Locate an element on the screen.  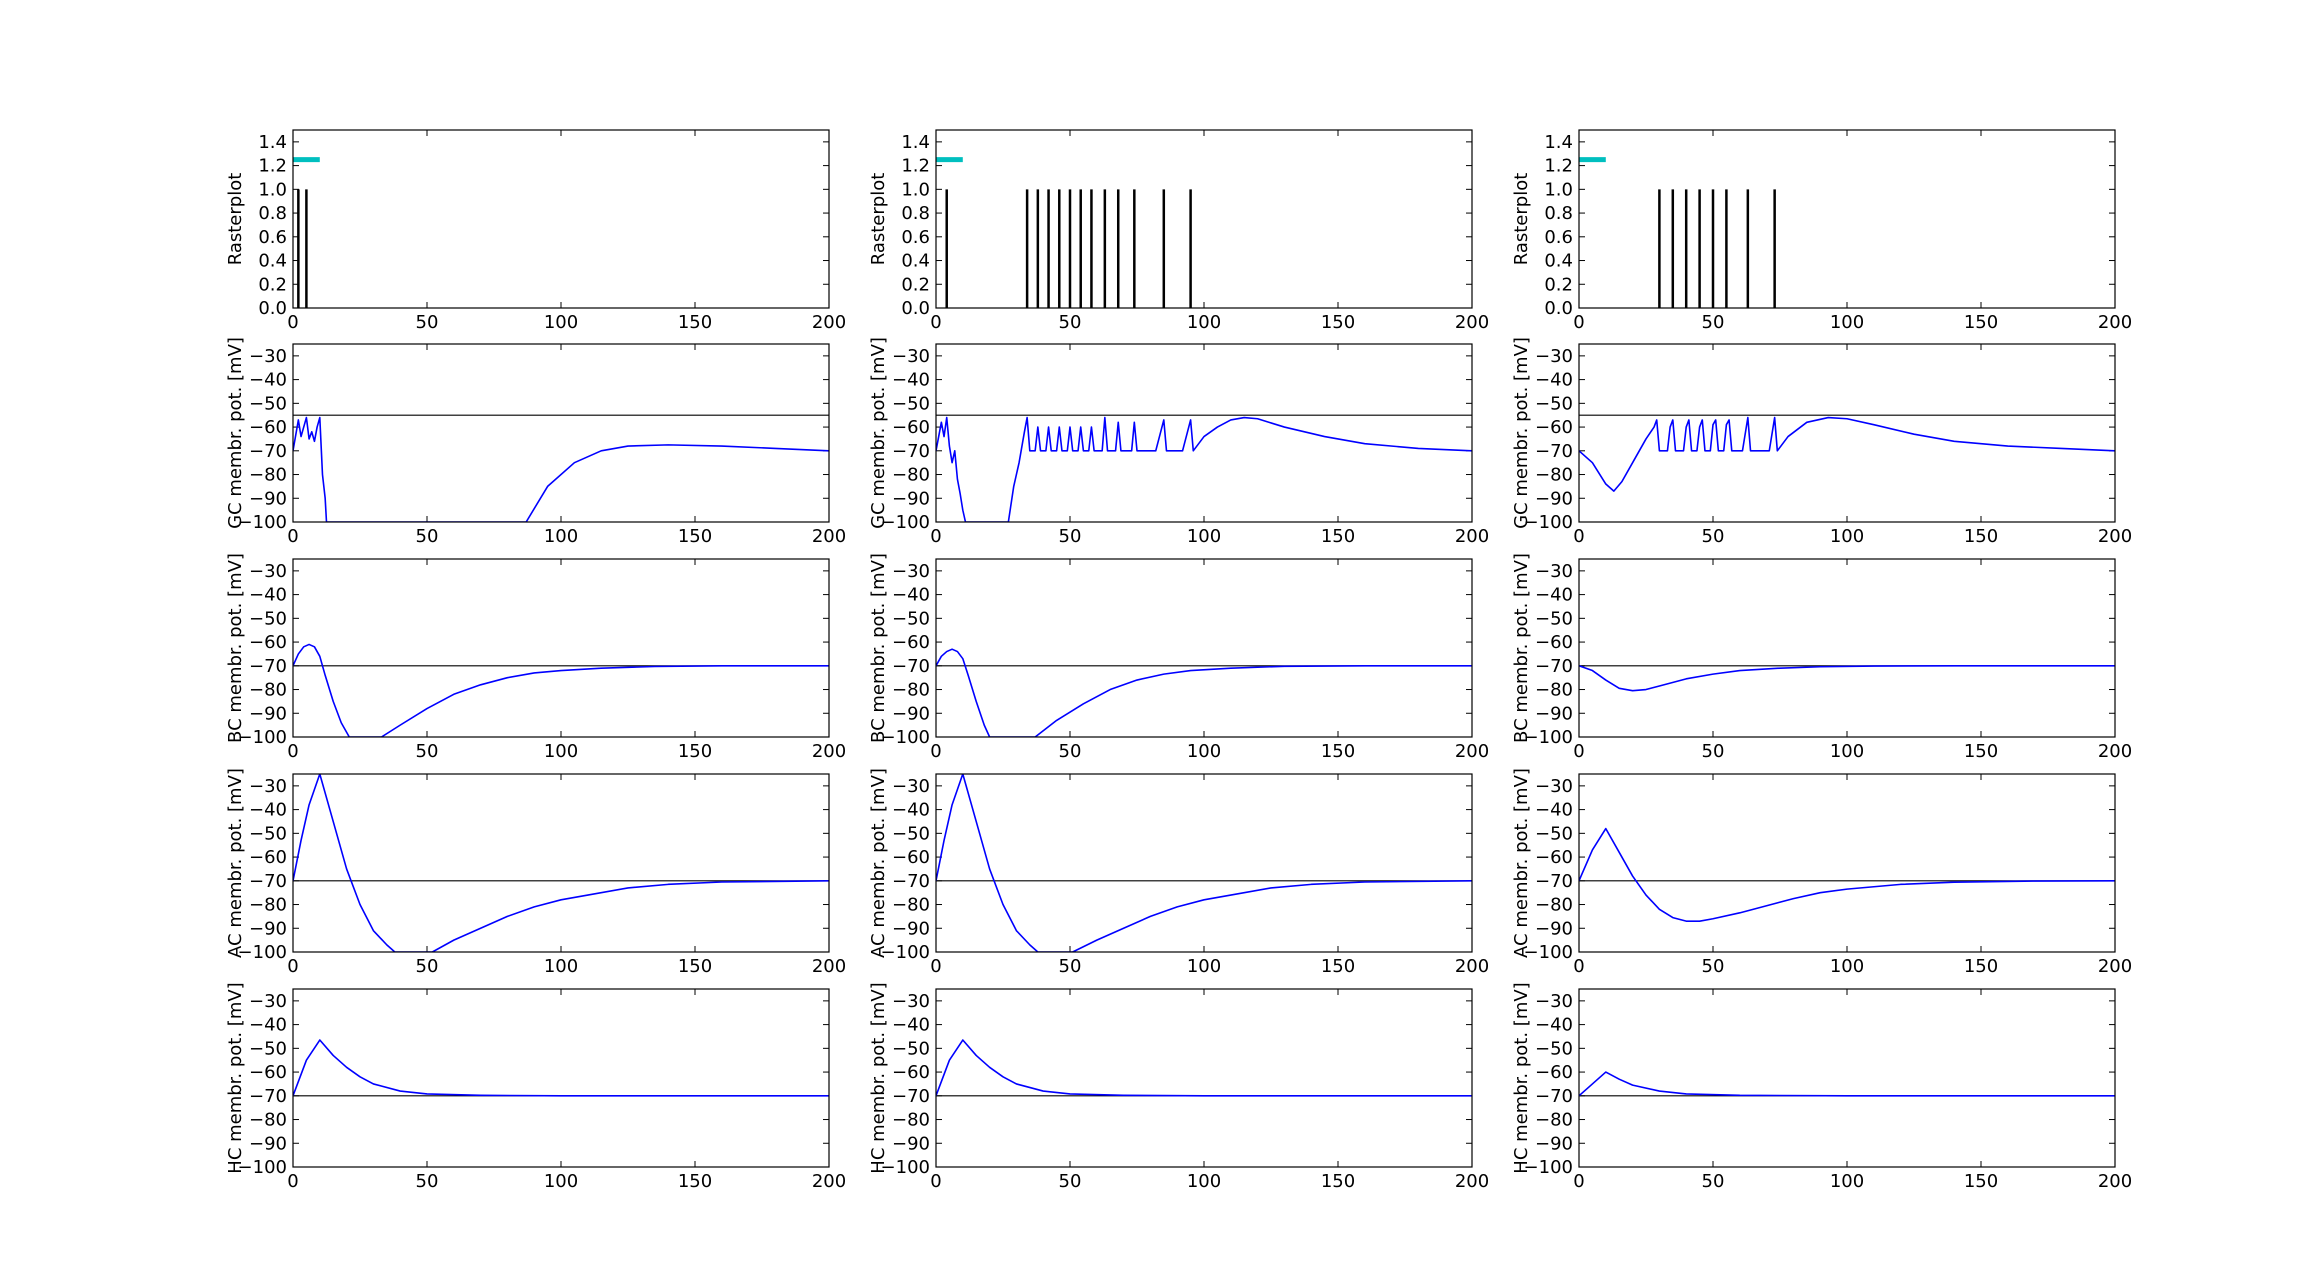
y-tick-label: 0.8 is located at coordinates (1558, 213).